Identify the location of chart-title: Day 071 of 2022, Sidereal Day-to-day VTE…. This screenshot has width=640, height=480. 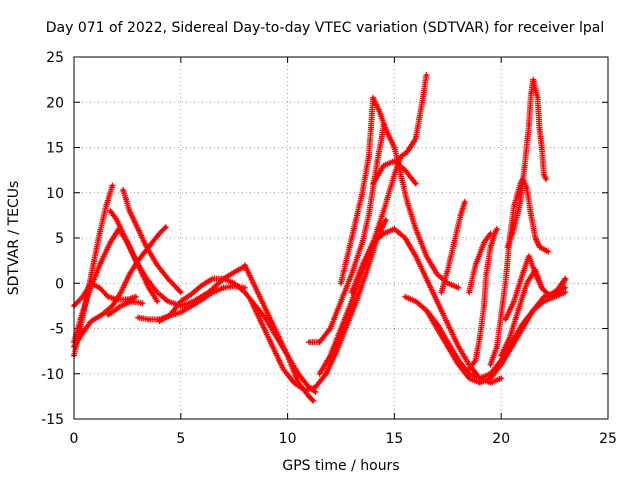
(325, 28).